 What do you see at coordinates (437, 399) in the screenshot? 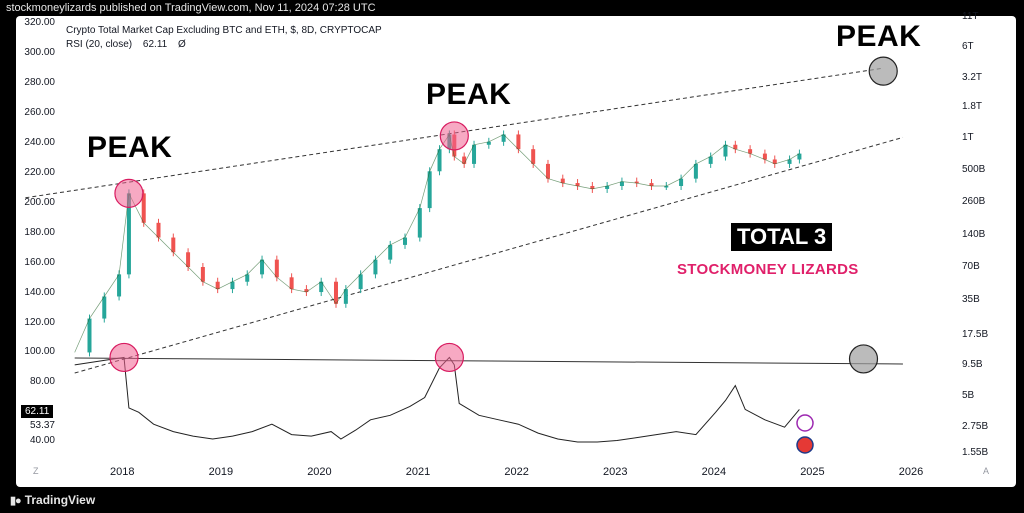
I see `rsi-series-line` at bounding box center [437, 399].